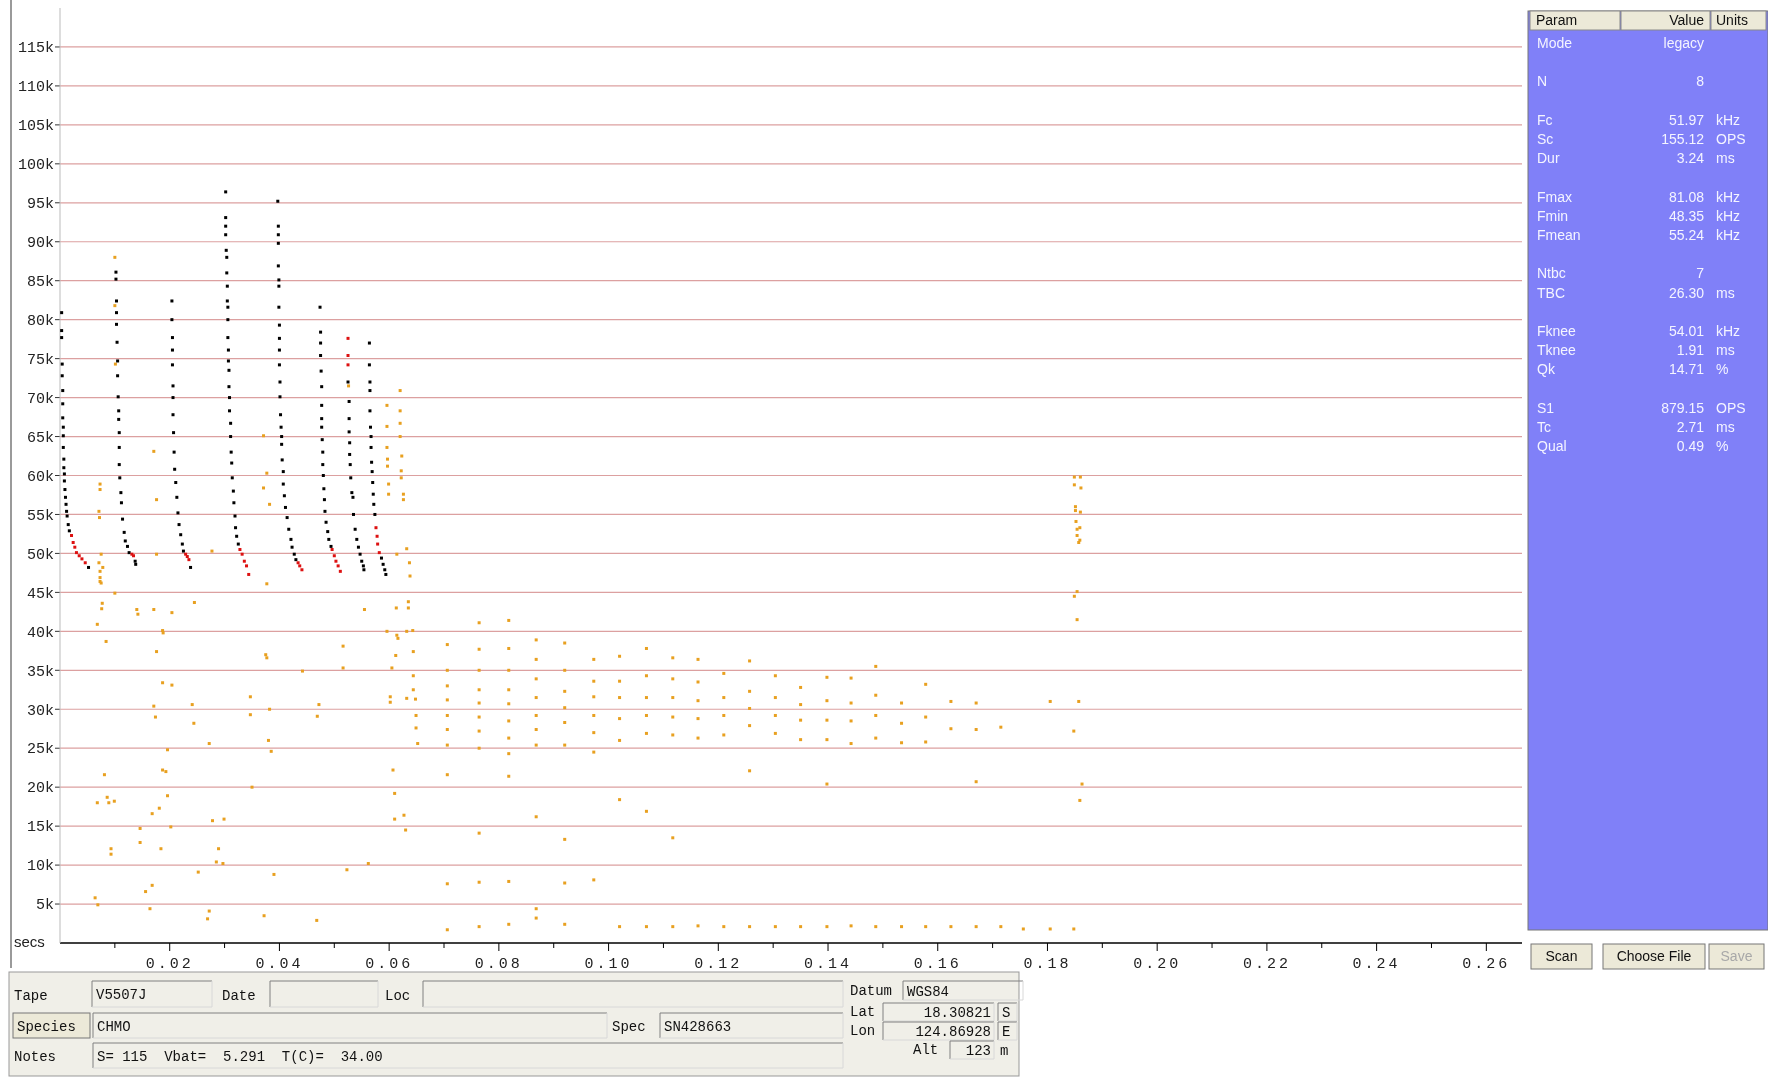 This screenshot has width=1768, height=1081. Describe the element at coordinates (1686, 119) in the screenshot. I see `text: 51.97` at that location.